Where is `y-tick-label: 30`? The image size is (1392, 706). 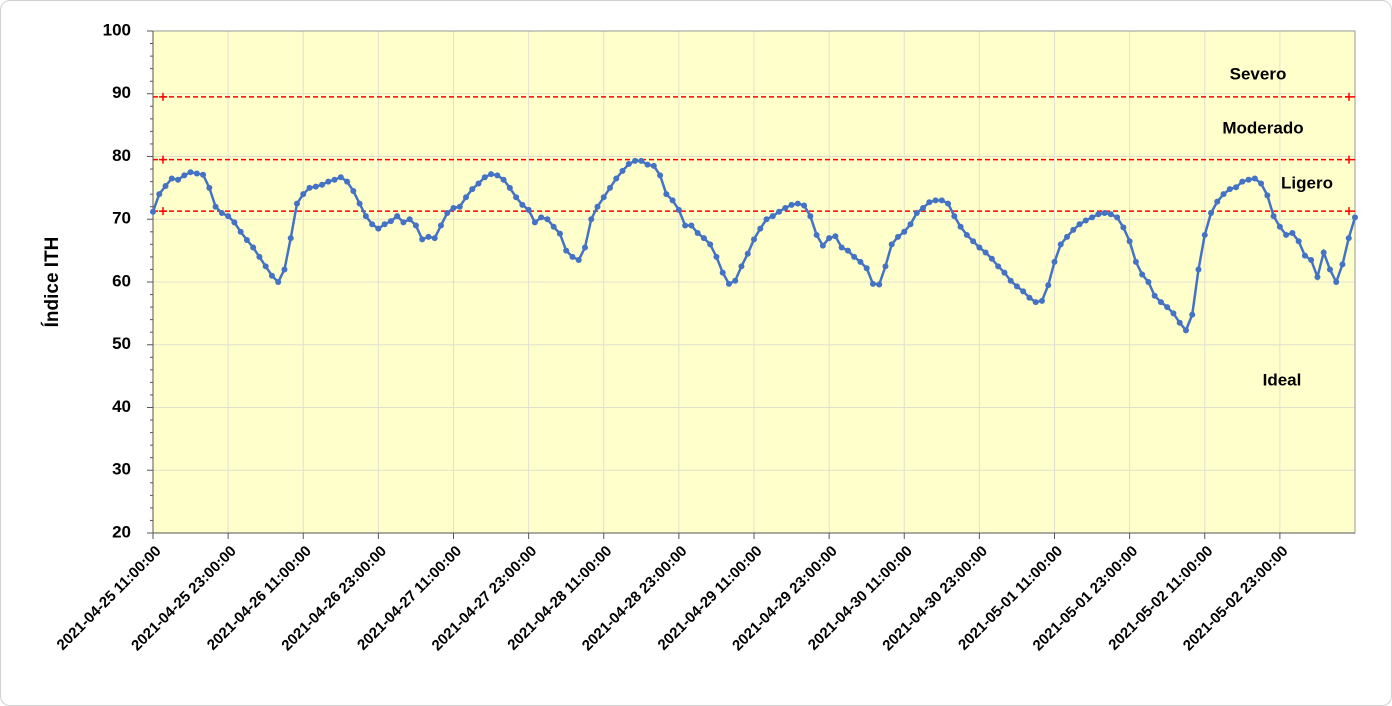
y-tick-label: 30 is located at coordinates (121, 469).